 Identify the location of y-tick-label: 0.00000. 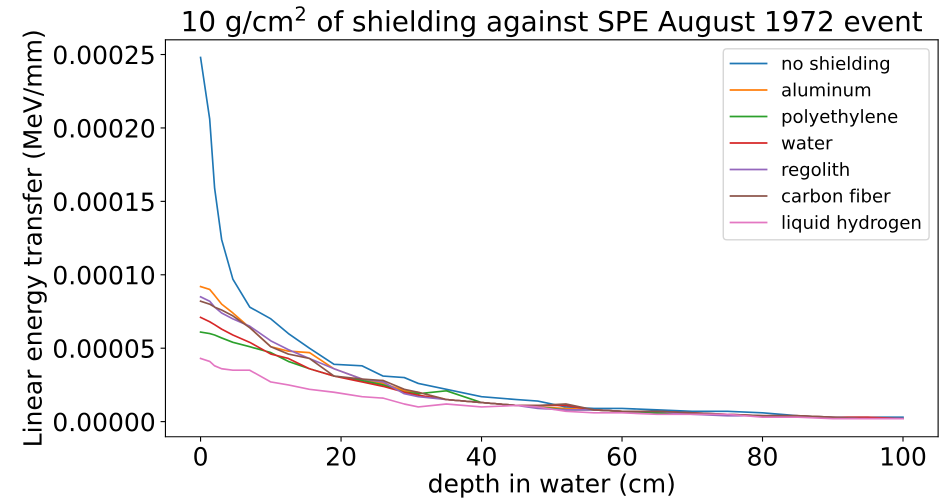
(104, 422).